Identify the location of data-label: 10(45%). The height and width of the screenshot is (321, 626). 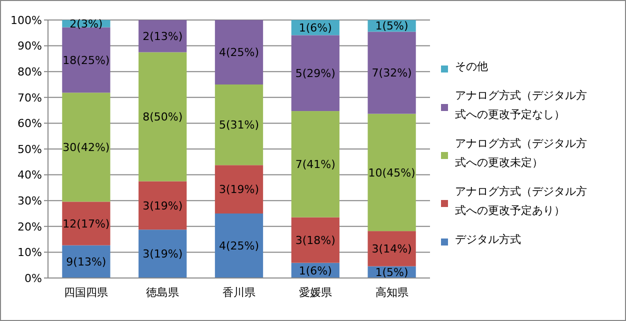
(392, 173).